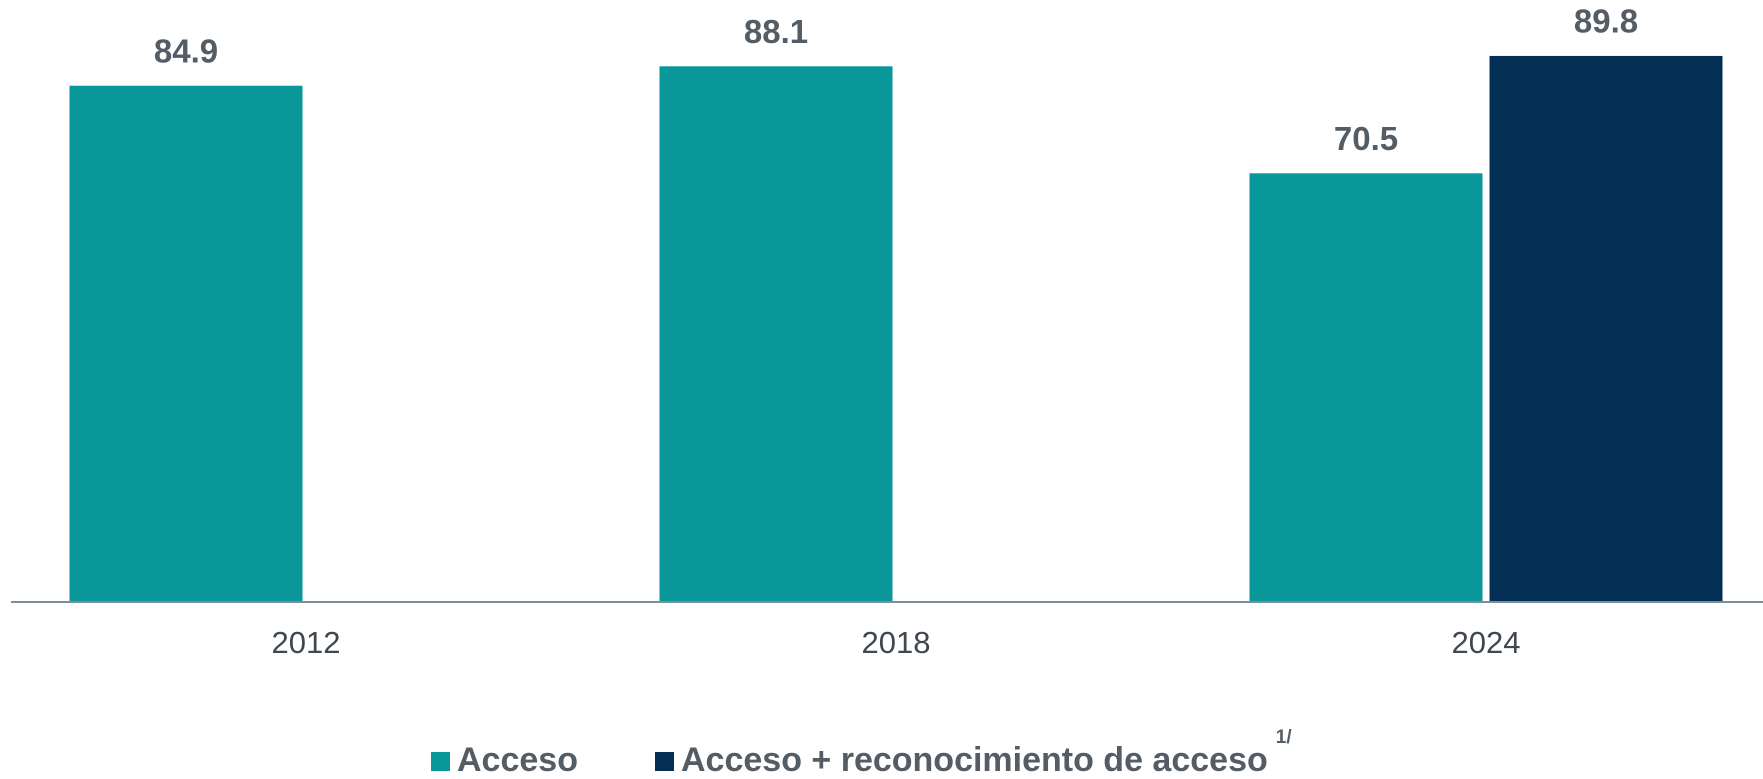 Image resolution: width=1763 pixels, height=779 pixels. I want to click on x-tick-label: 2024, so click(1486, 642).